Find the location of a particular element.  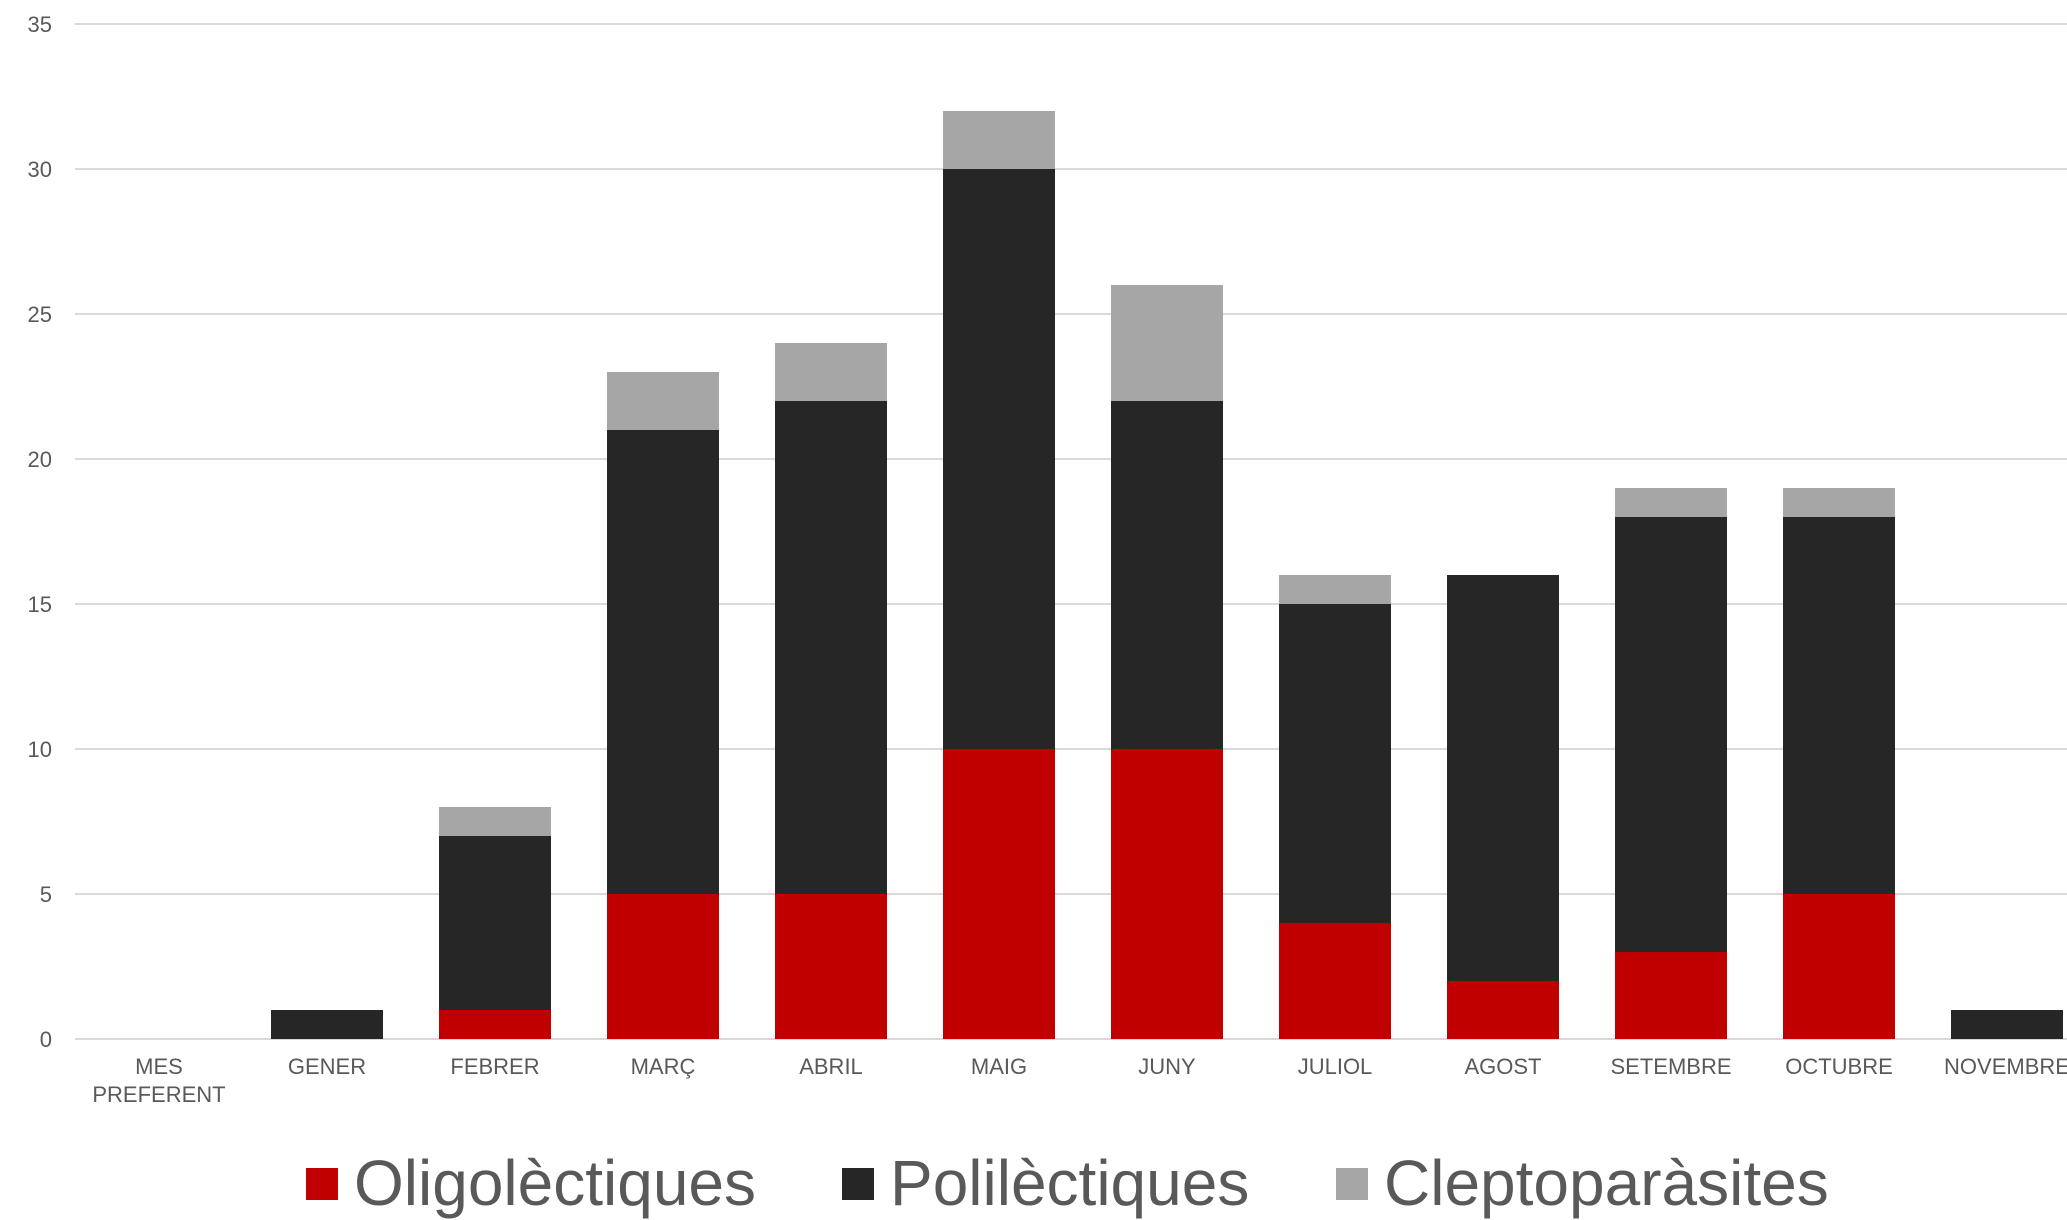

y-tick-label: 5 is located at coordinates (46, 894).